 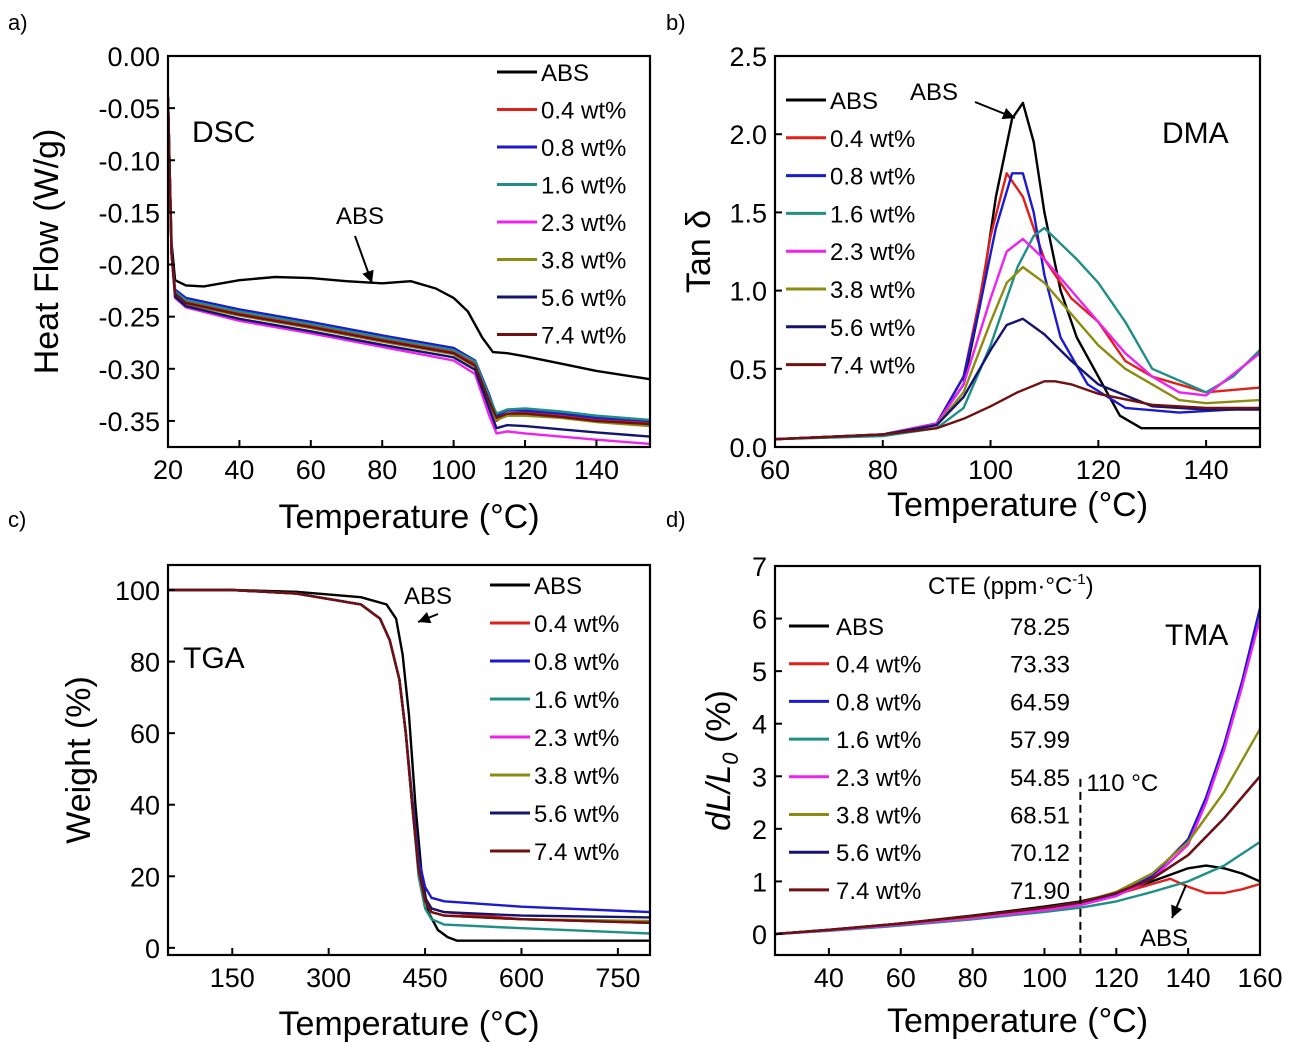 What do you see at coordinates (1040, 627) in the screenshot?
I see `cte-value-abs: 78.25` at bounding box center [1040, 627].